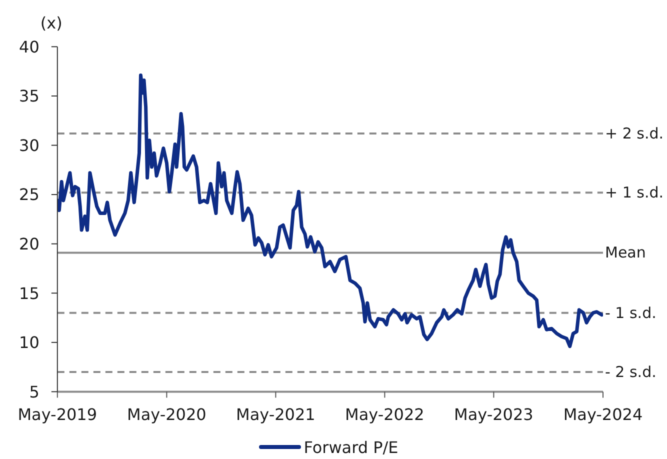 This screenshot has height=459, width=667. What do you see at coordinates (625, 253) in the screenshot?
I see `ref-line-label: Mean` at bounding box center [625, 253].